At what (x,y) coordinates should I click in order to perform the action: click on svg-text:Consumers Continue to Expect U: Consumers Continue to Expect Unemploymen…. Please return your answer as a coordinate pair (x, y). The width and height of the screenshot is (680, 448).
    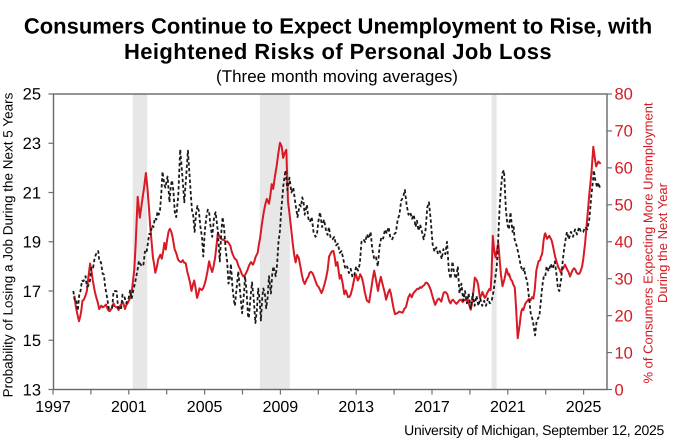
    Looking at the image, I should click on (338, 26).